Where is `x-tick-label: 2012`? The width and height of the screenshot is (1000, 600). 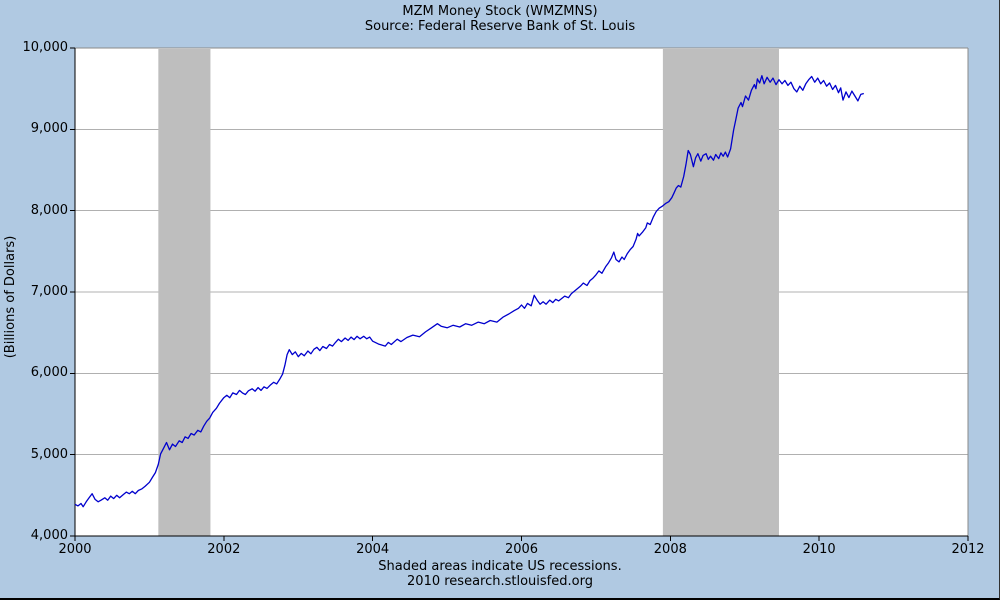
x-tick-label: 2012 is located at coordinates (968, 549).